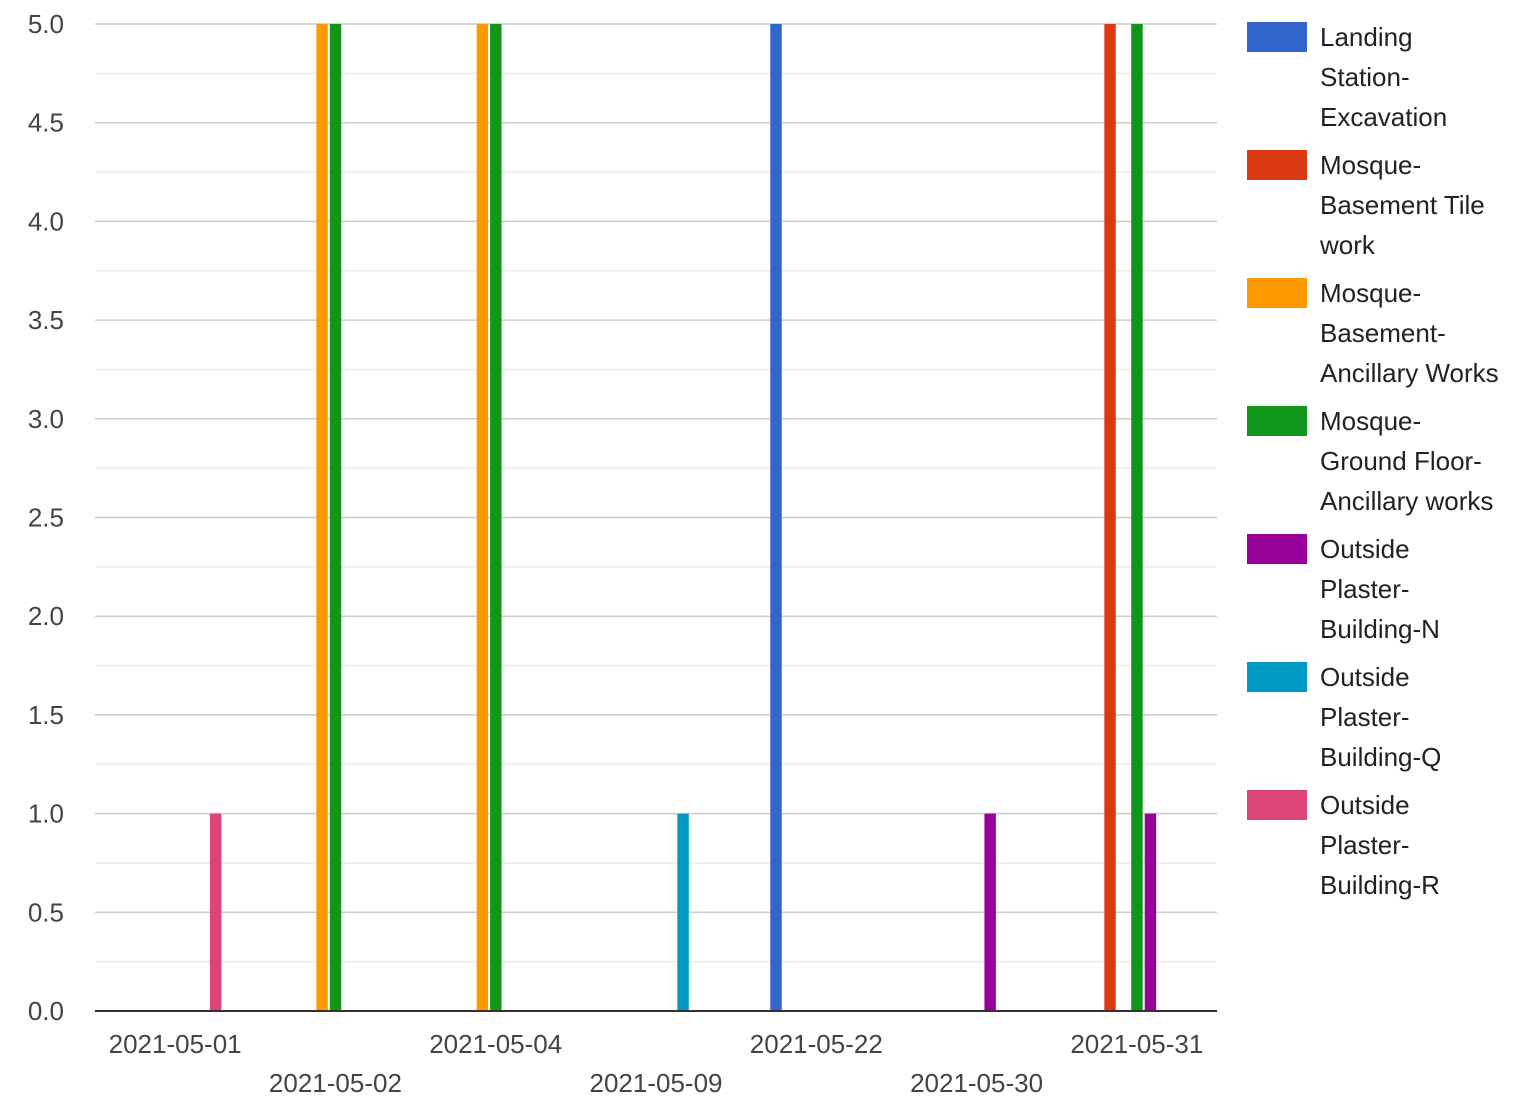 Image resolution: width=1535 pixels, height=1105 pixels. Describe the element at coordinates (335, 1083) in the screenshot. I see `x-tick-label: 2021-05-02` at that location.